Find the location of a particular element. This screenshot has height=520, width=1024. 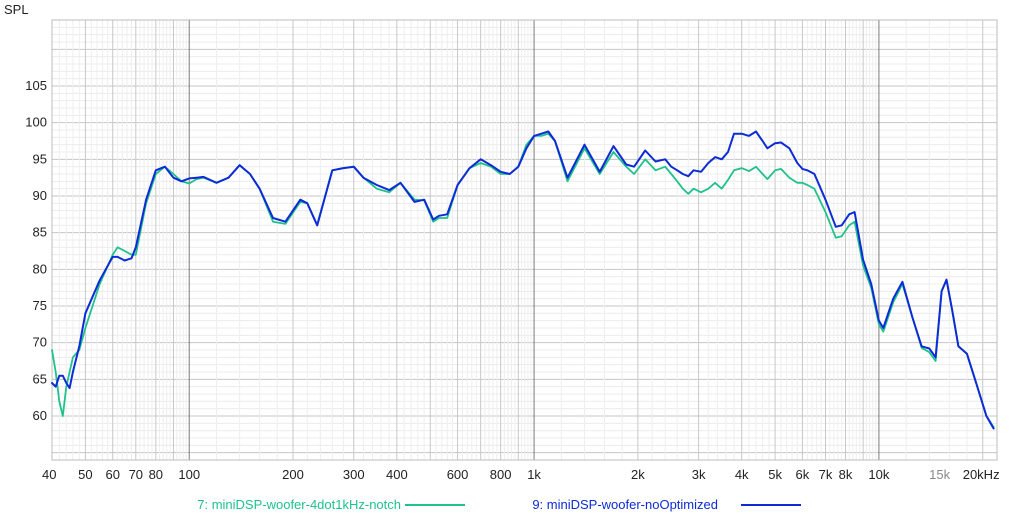

x-tick-label: 80 is located at coordinates (156, 474).